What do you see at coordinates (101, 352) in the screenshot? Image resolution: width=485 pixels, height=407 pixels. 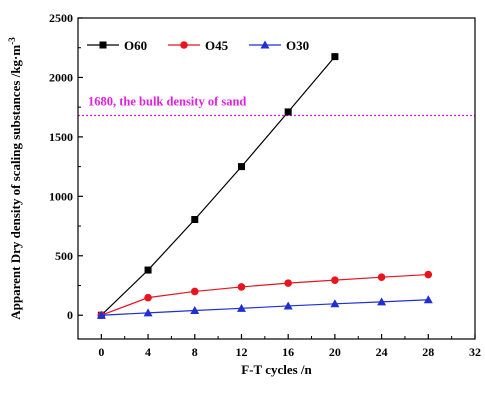 I see `x-tick-label: 0` at bounding box center [101, 352].